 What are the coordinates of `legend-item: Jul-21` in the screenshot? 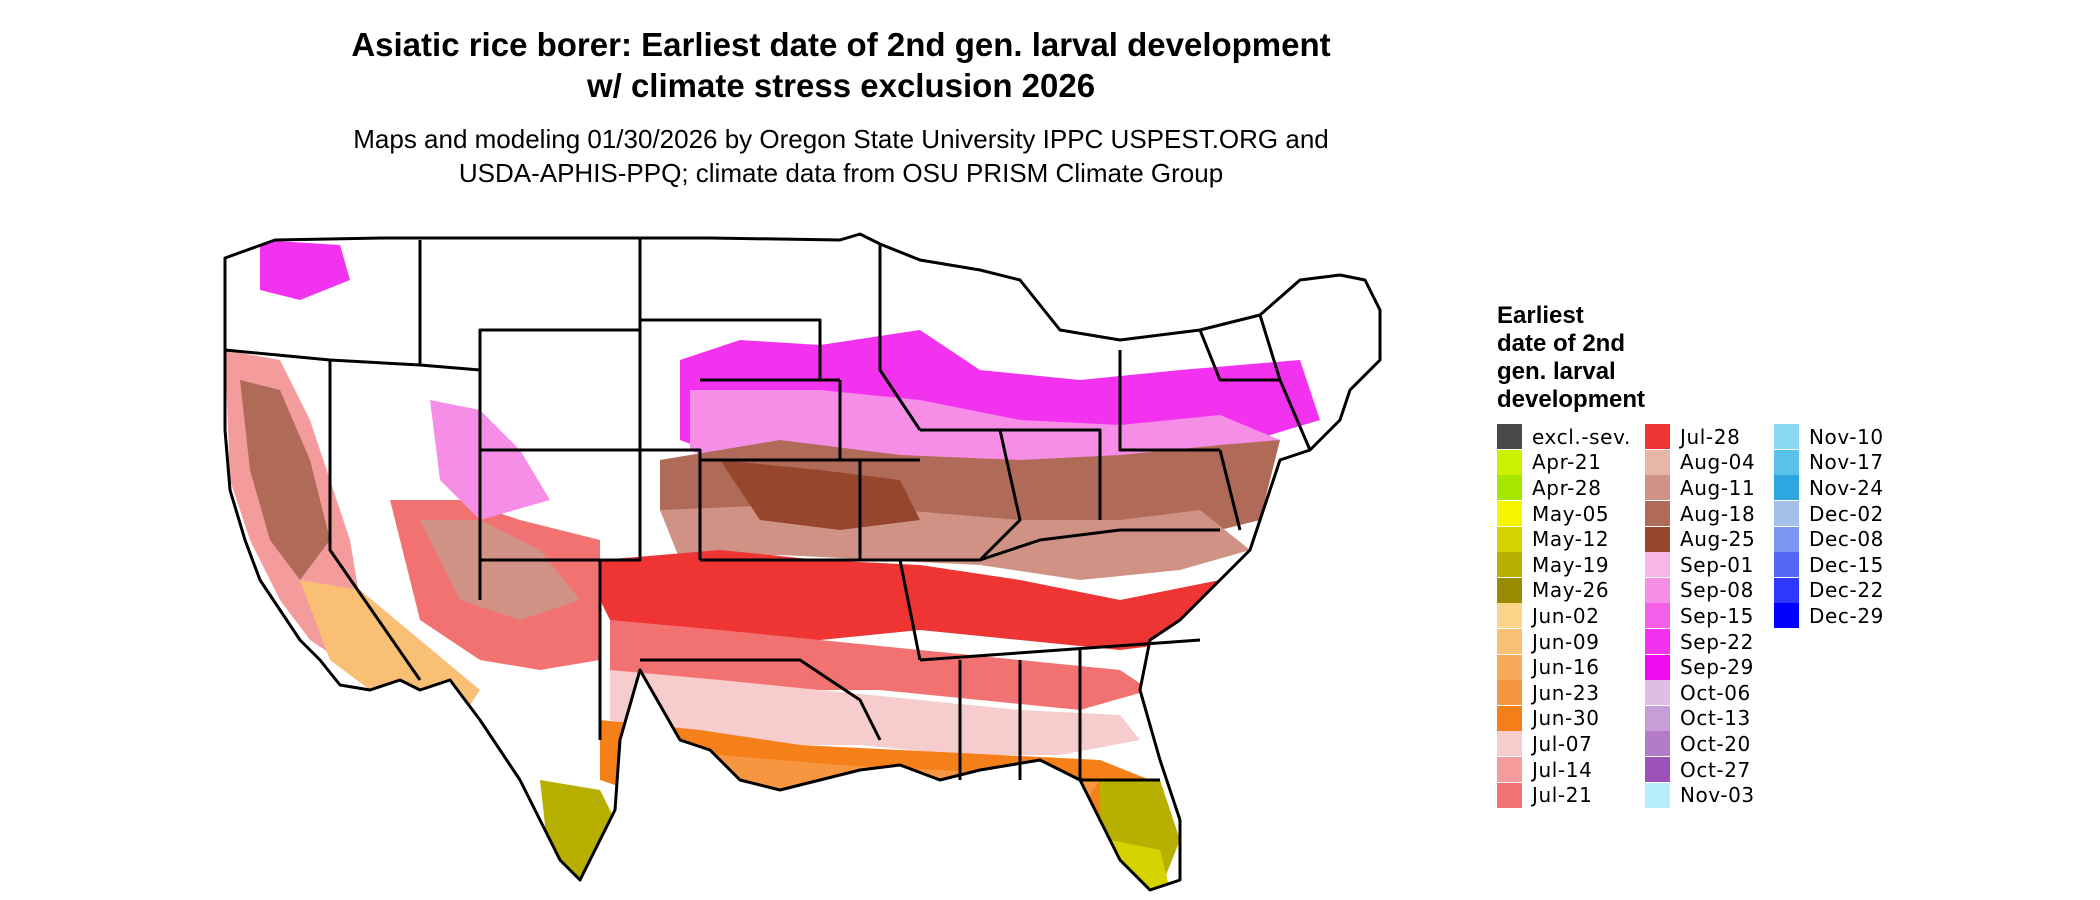 It's located at (1564, 795).